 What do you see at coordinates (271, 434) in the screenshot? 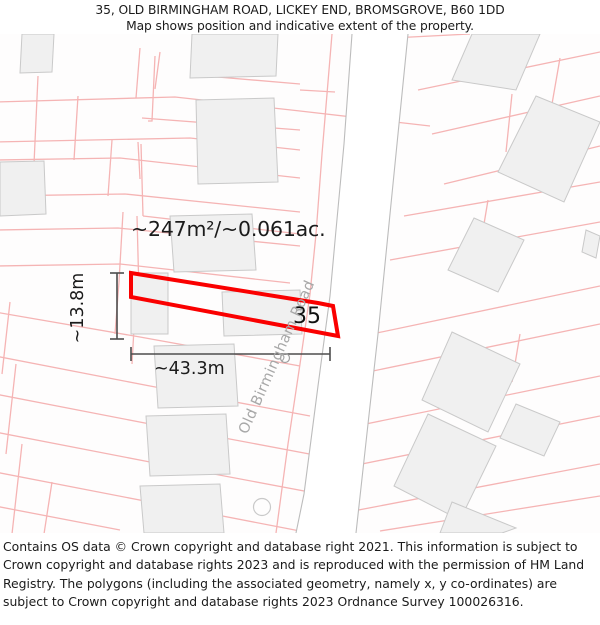
I see `map-furniture` at bounding box center [271, 434].